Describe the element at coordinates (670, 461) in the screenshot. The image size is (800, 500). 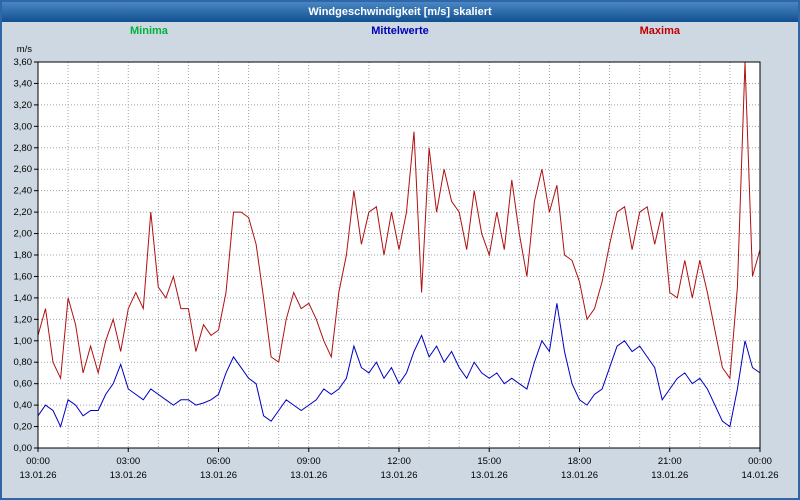
I see `x-tick-time: 21:00` at that location.